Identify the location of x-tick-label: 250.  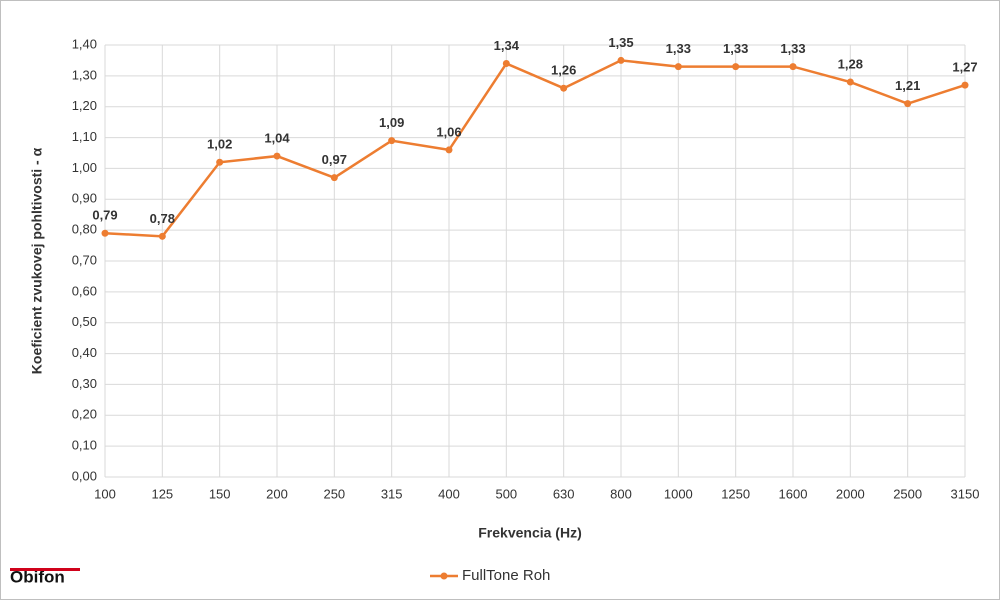
(334, 493).